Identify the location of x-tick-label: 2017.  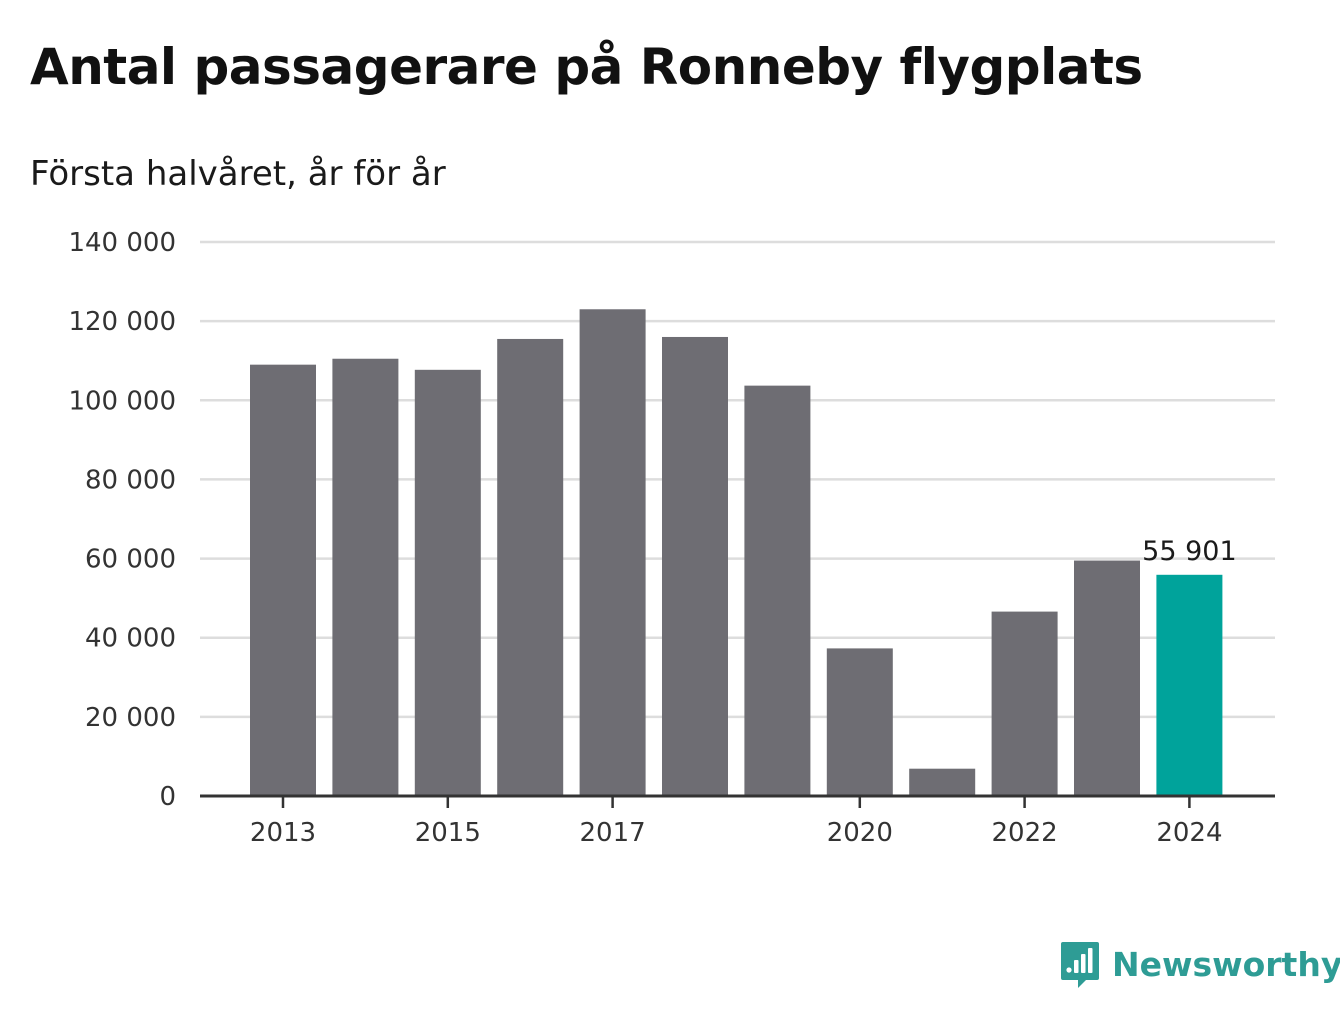
(613, 833).